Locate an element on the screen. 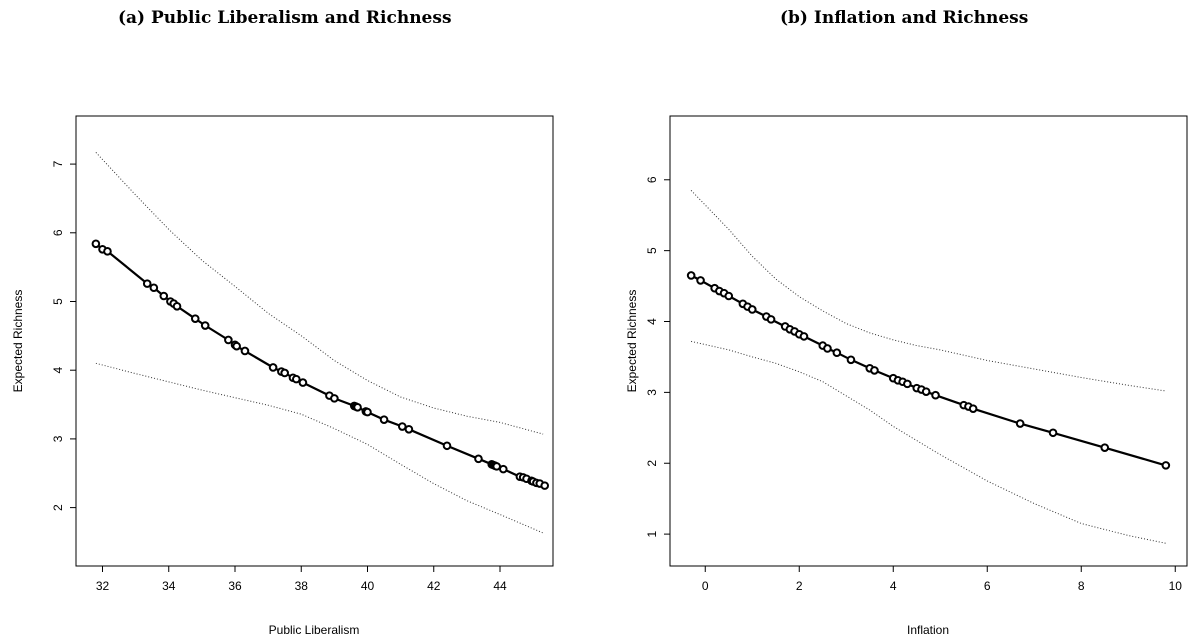 Image resolution: width=1194 pixels, height=636 pixels. panel-b-caption: (b) Inflation and Richness is located at coordinates (904, 18).